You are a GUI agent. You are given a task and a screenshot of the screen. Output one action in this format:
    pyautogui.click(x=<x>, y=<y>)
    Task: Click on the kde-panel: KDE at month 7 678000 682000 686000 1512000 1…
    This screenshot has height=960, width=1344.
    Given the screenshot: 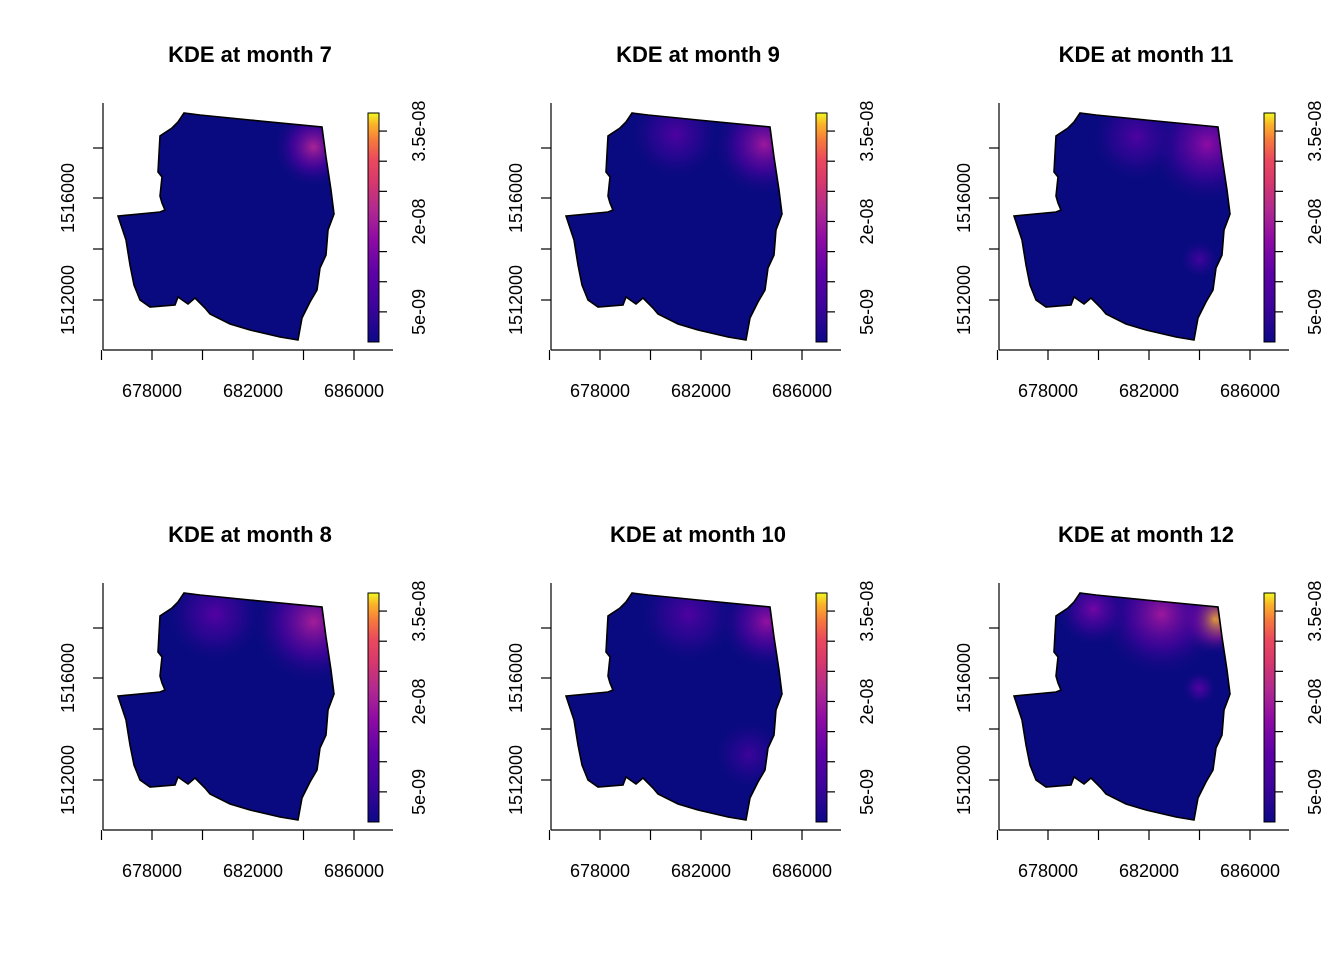 What is the action you would take?
    pyautogui.click(x=243, y=221)
    